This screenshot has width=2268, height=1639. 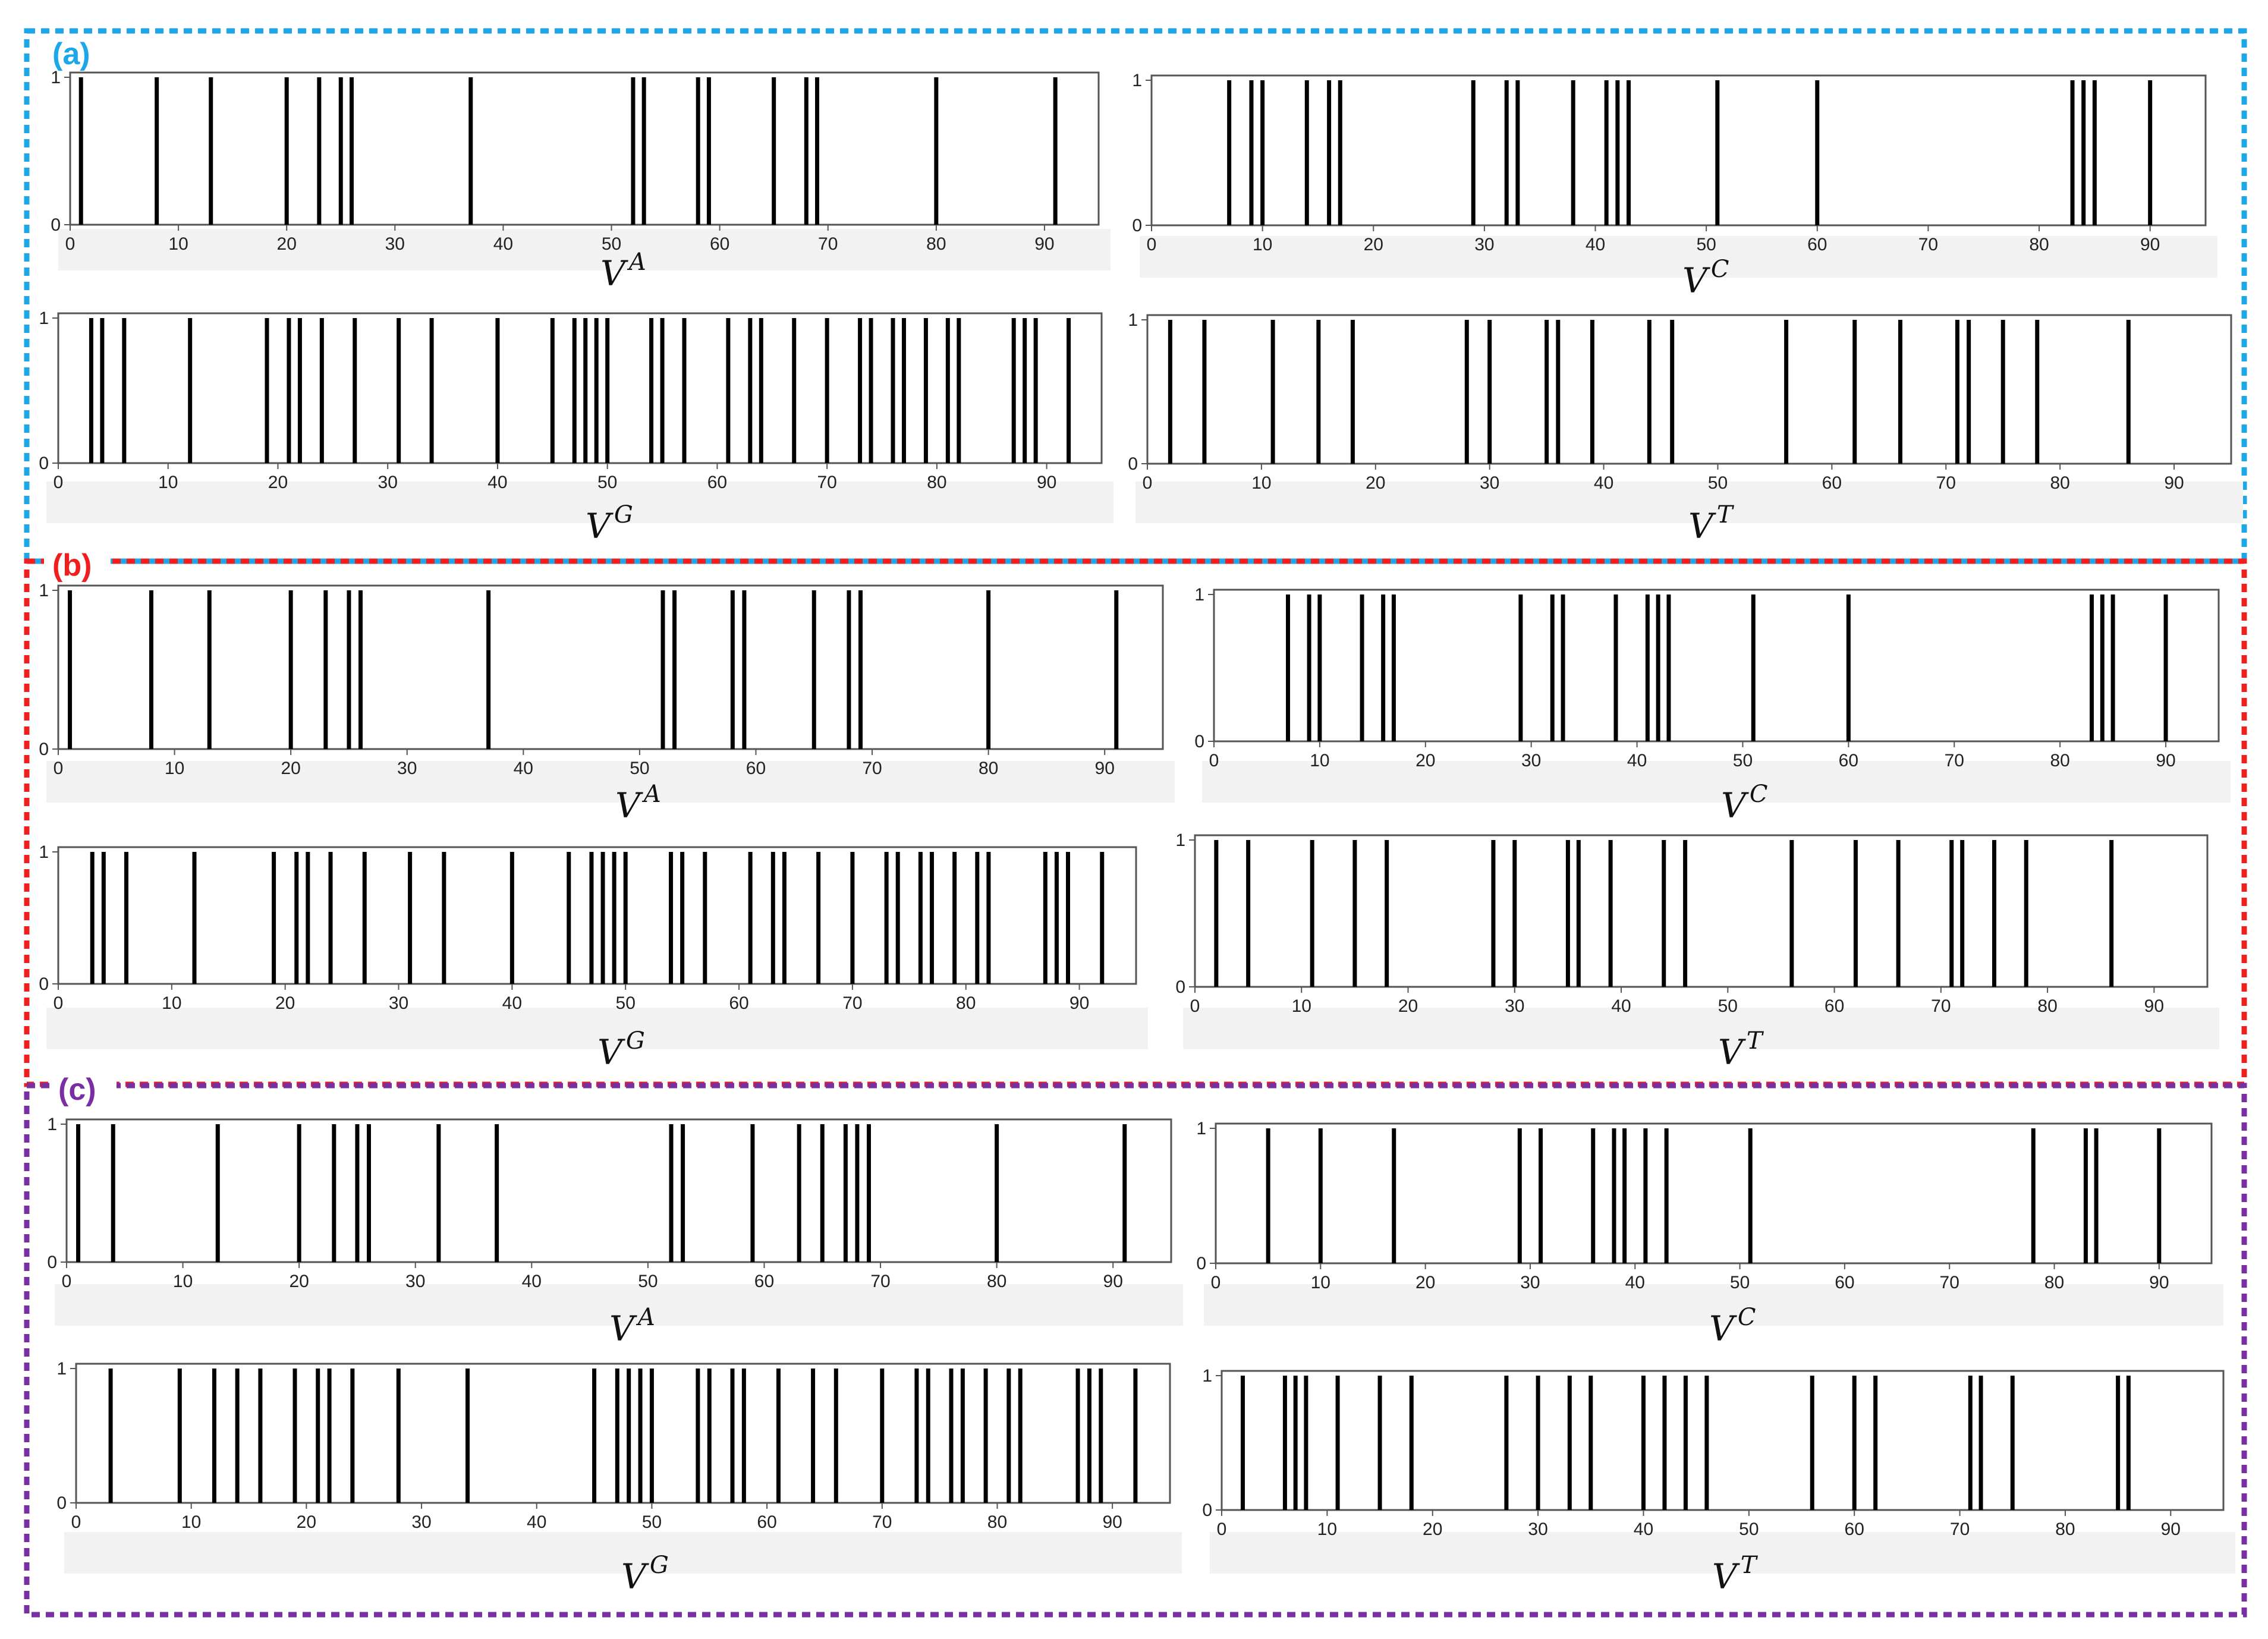 I want to click on series-caption-superscript: C, so click(x=1747, y=1317).